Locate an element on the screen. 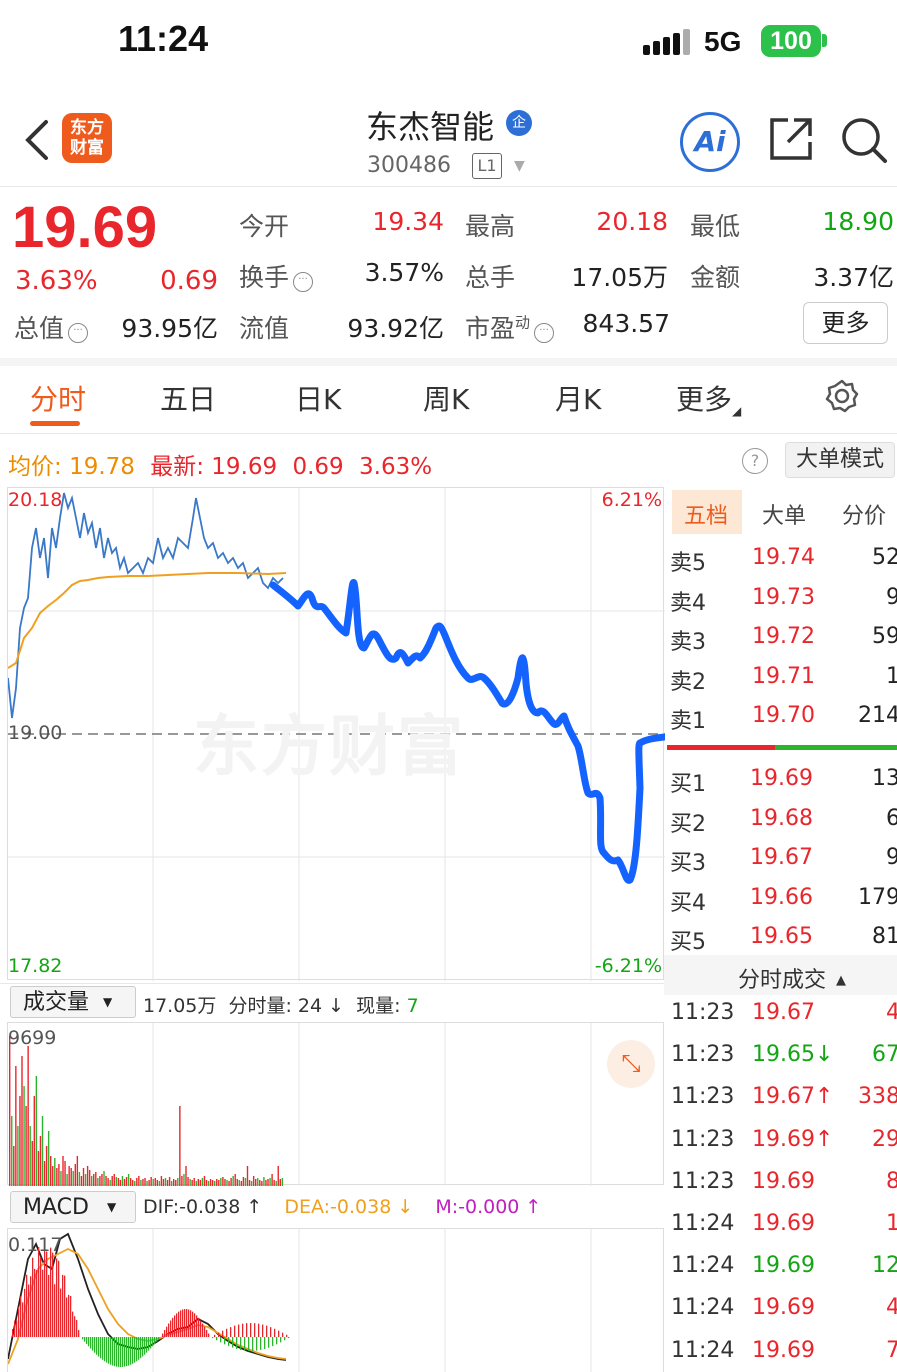  ask-volume: 1 is located at coordinates (891, 676).